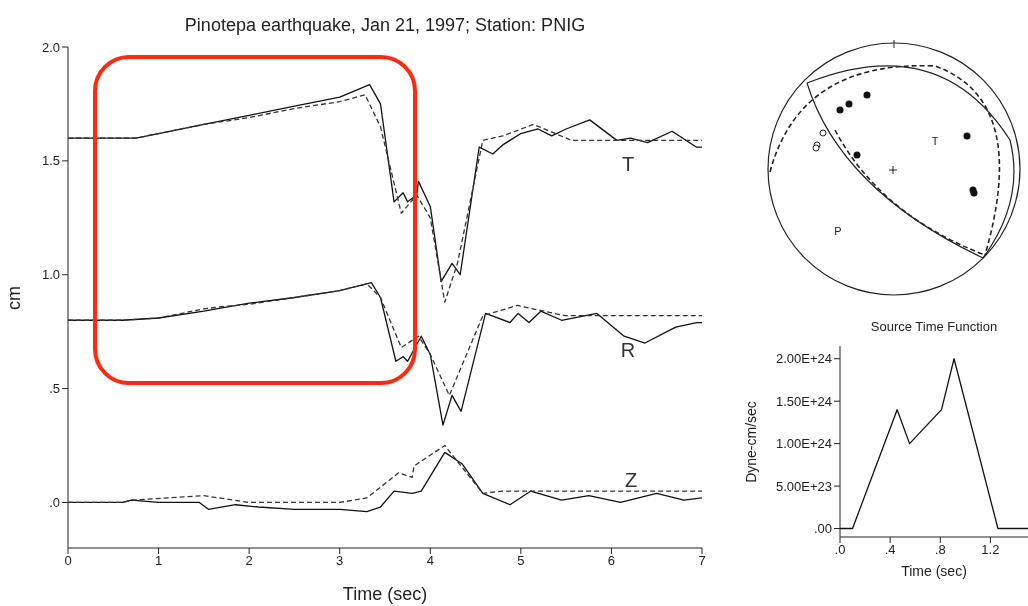 The width and height of the screenshot is (1028, 606). I want to click on annotation: Z, so click(631, 480).